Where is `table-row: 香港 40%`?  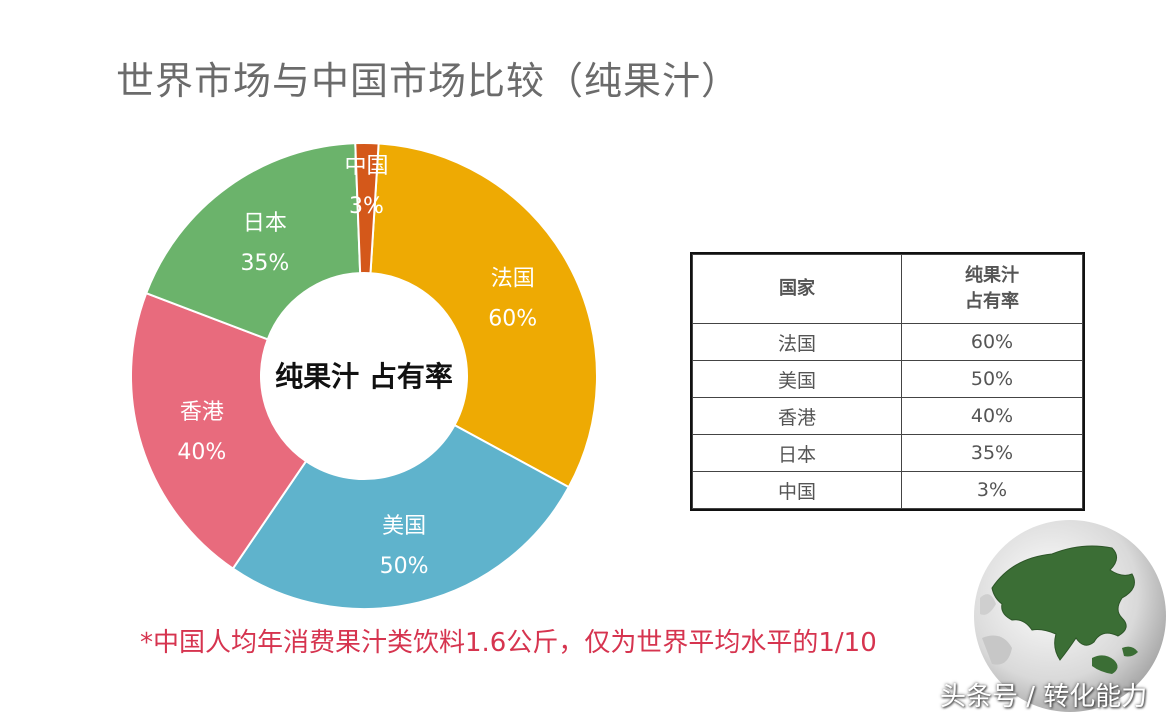
table-row: 香港 40% is located at coordinates (887, 416).